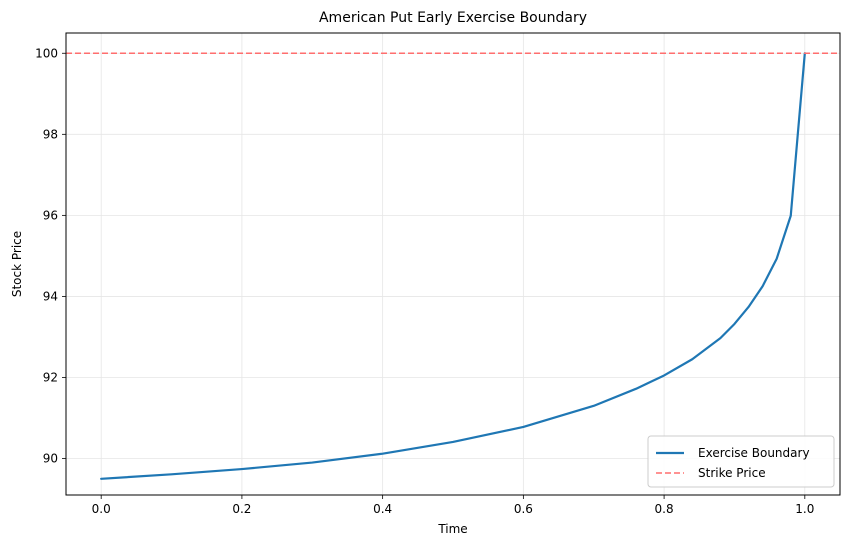 This screenshot has height=547, width=850. What do you see at coordinates (523, 509) in the screenshot?
I see `x-tick-label: 0.6` at bounding box center [523, 509].